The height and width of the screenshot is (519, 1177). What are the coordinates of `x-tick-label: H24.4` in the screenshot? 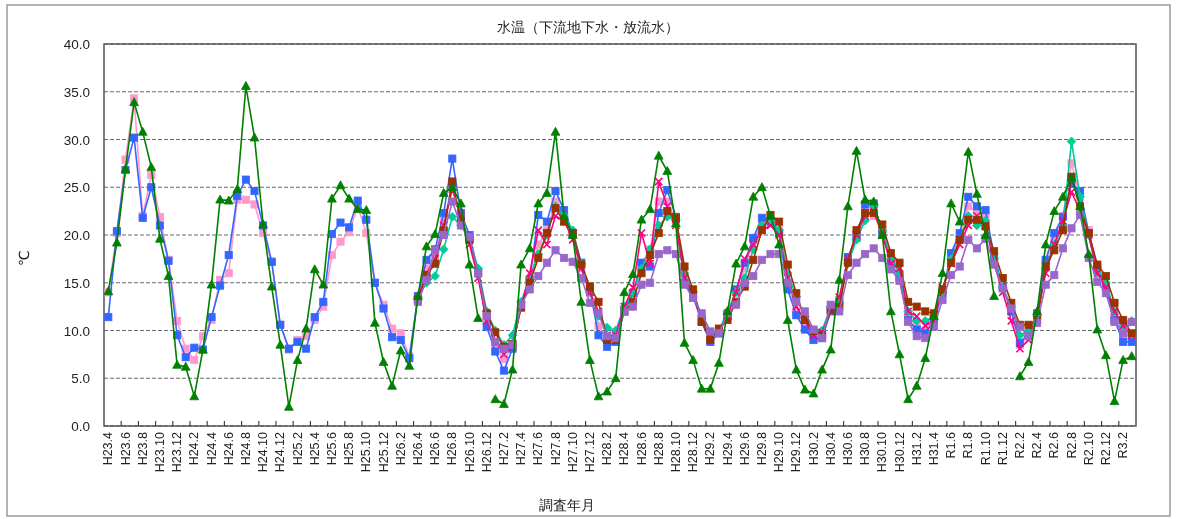 It's located at (211, 448).